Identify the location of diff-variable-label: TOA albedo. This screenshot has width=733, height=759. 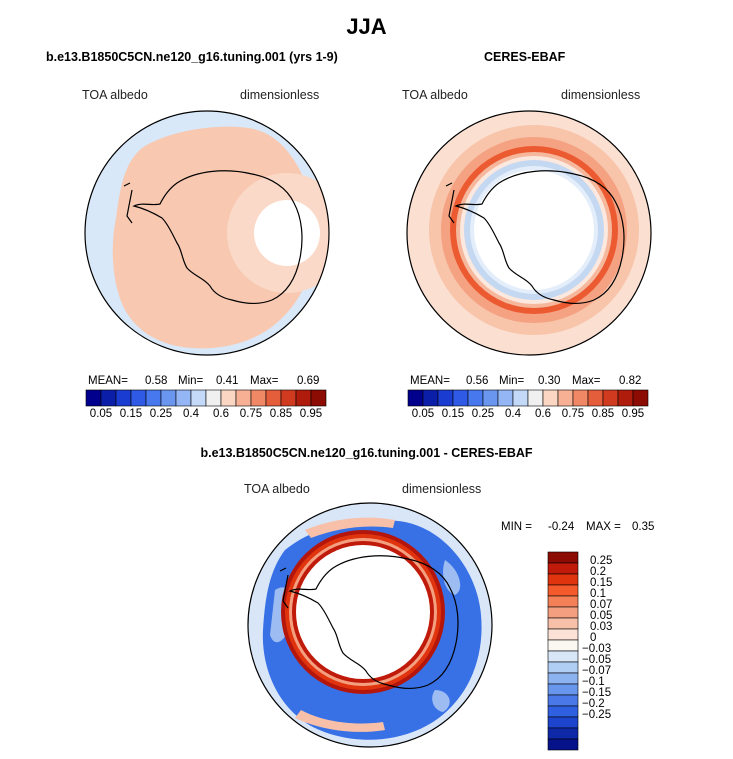
(277, 489).